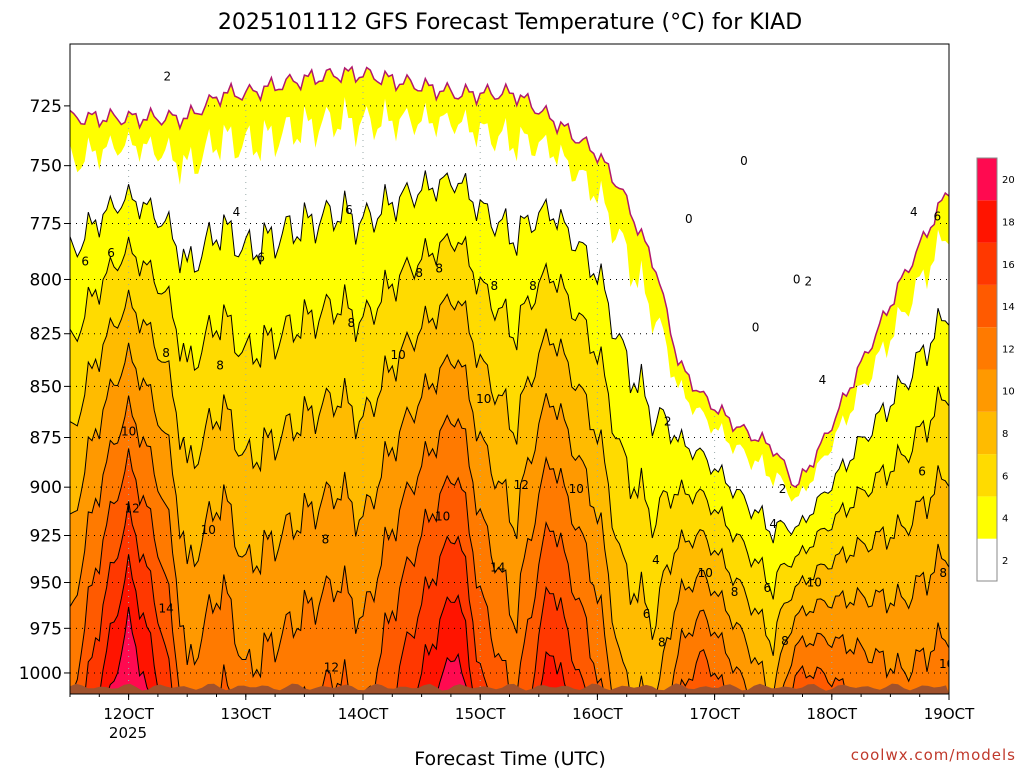 This screenshot has width=1024, height=768. What do you see at coordinates (46, 536) in the screenshot?
I see `y-tick-label: 925` at bounding box center [46, 536].